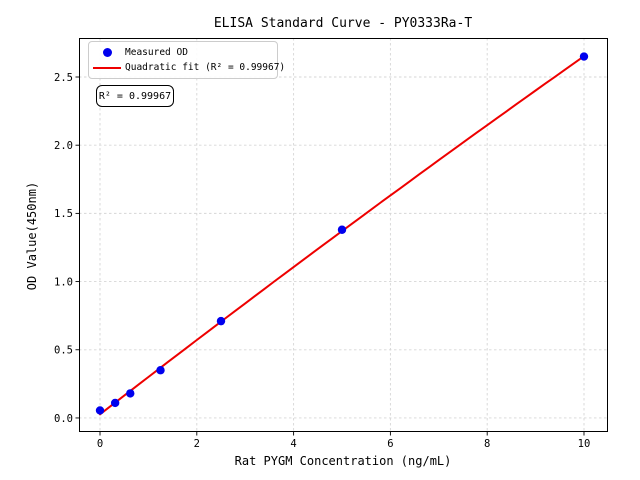  Describe the element at coordinates (63, 146) in the screenshot. I see `y-tick-label: 2.0` at that location.